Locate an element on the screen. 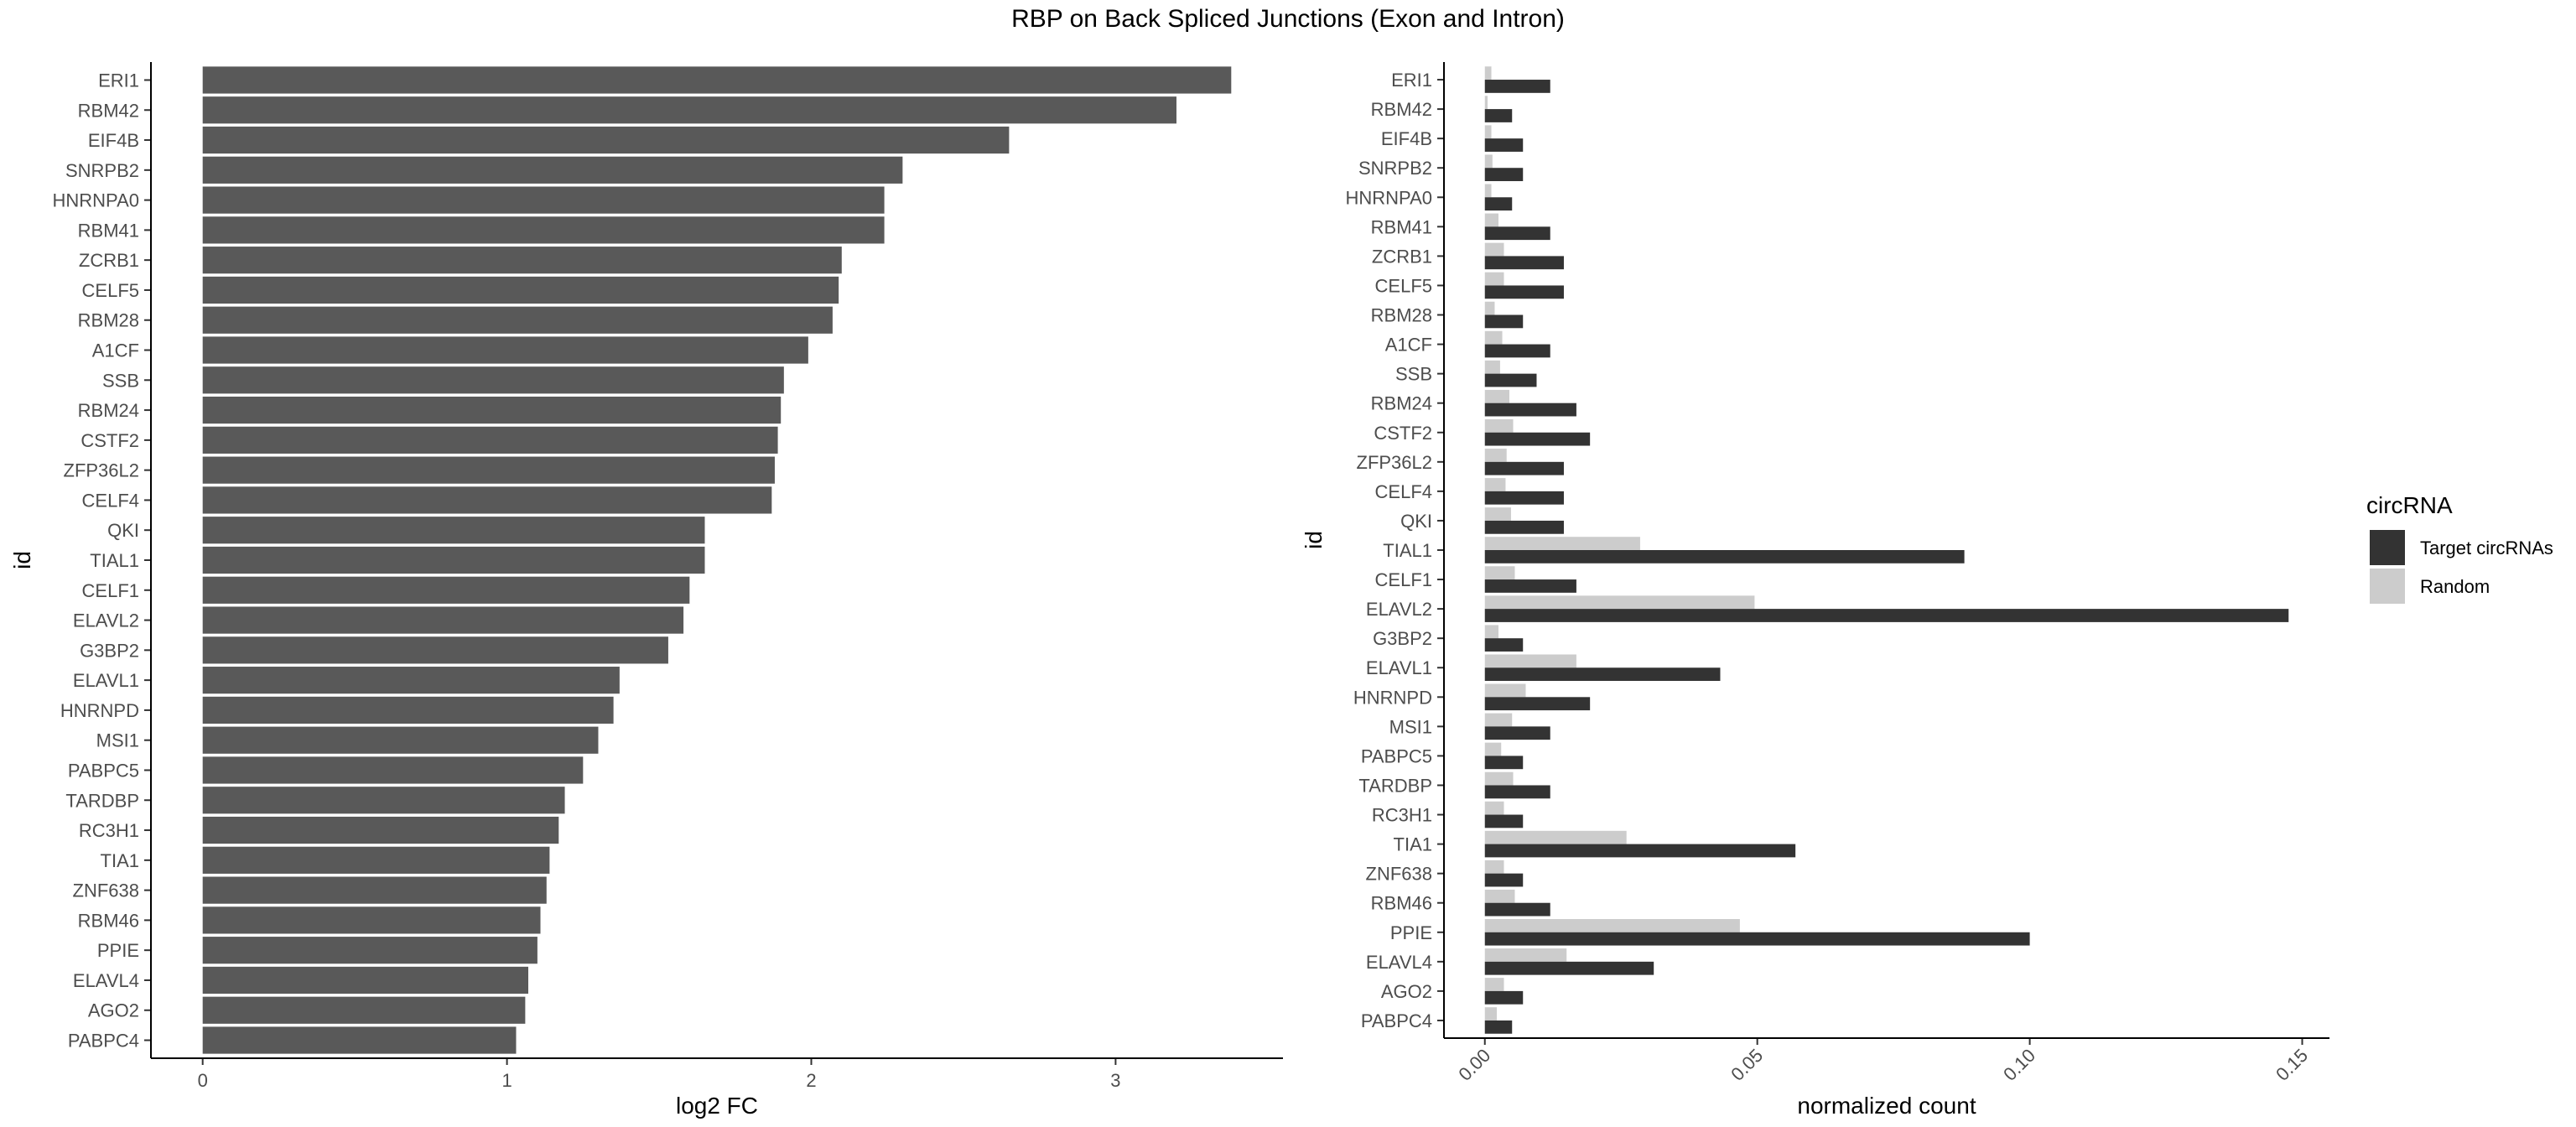 Image resolution: width=2576 pixels, height=1127 pixels. log2fc-bar-tial1 is located at coordinates (453, 560).